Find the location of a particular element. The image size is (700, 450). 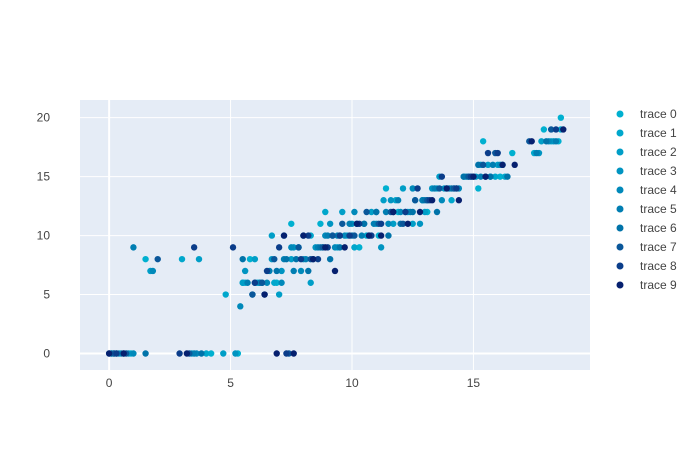

legend-item-trace-5: trace 5 is located at coordinates (647, 209).